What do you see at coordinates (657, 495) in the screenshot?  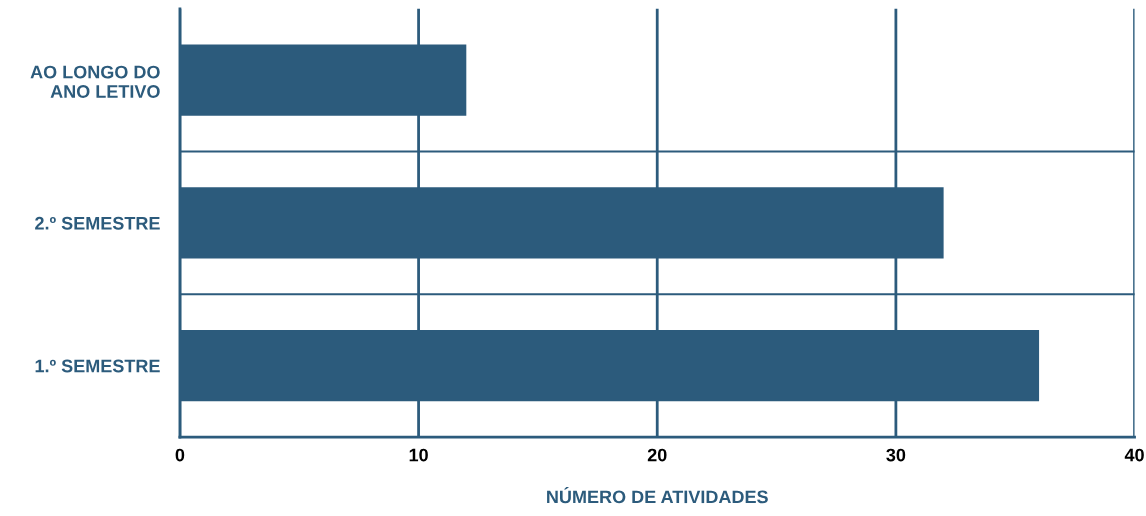 I see `x-axis-title: NÚMERO DE ATIVIDADES` at bounding box center [657, 495].